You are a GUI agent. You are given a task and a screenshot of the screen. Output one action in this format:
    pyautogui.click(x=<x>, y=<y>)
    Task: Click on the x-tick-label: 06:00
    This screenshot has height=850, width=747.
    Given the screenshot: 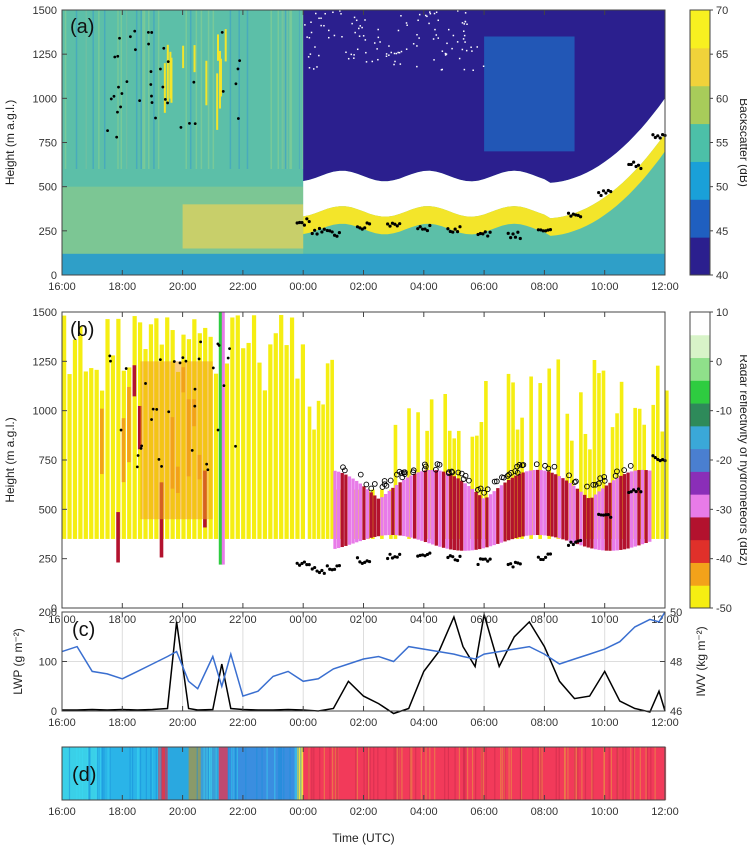 What is the action you would take?
    pyautogui.click(x=484, y=723)
    